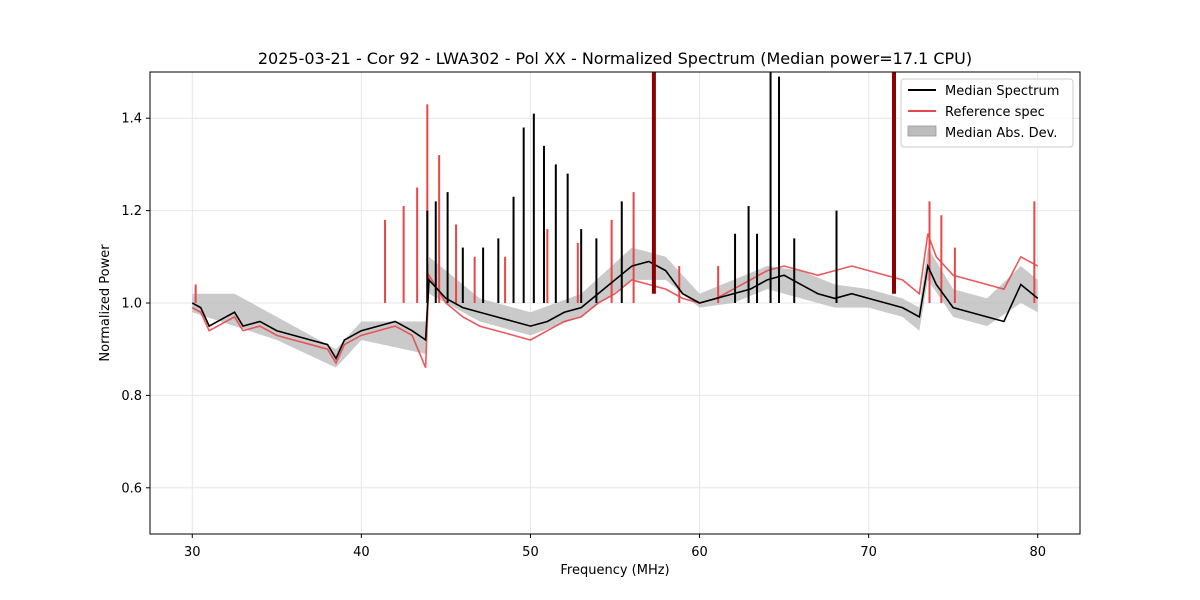 This screenshot has width=1200, height=600. I want to click on x-tick-label-1: 40, so click(361, 552).